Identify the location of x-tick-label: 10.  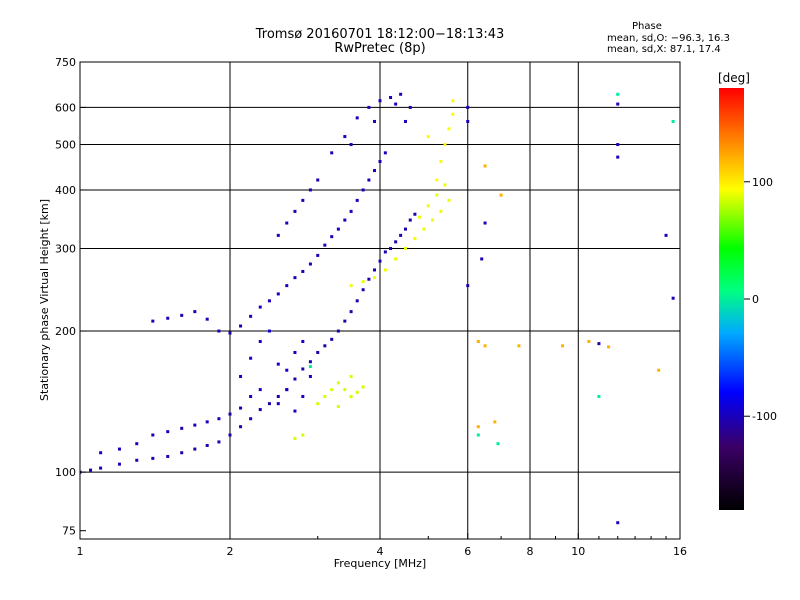
(578, 551).